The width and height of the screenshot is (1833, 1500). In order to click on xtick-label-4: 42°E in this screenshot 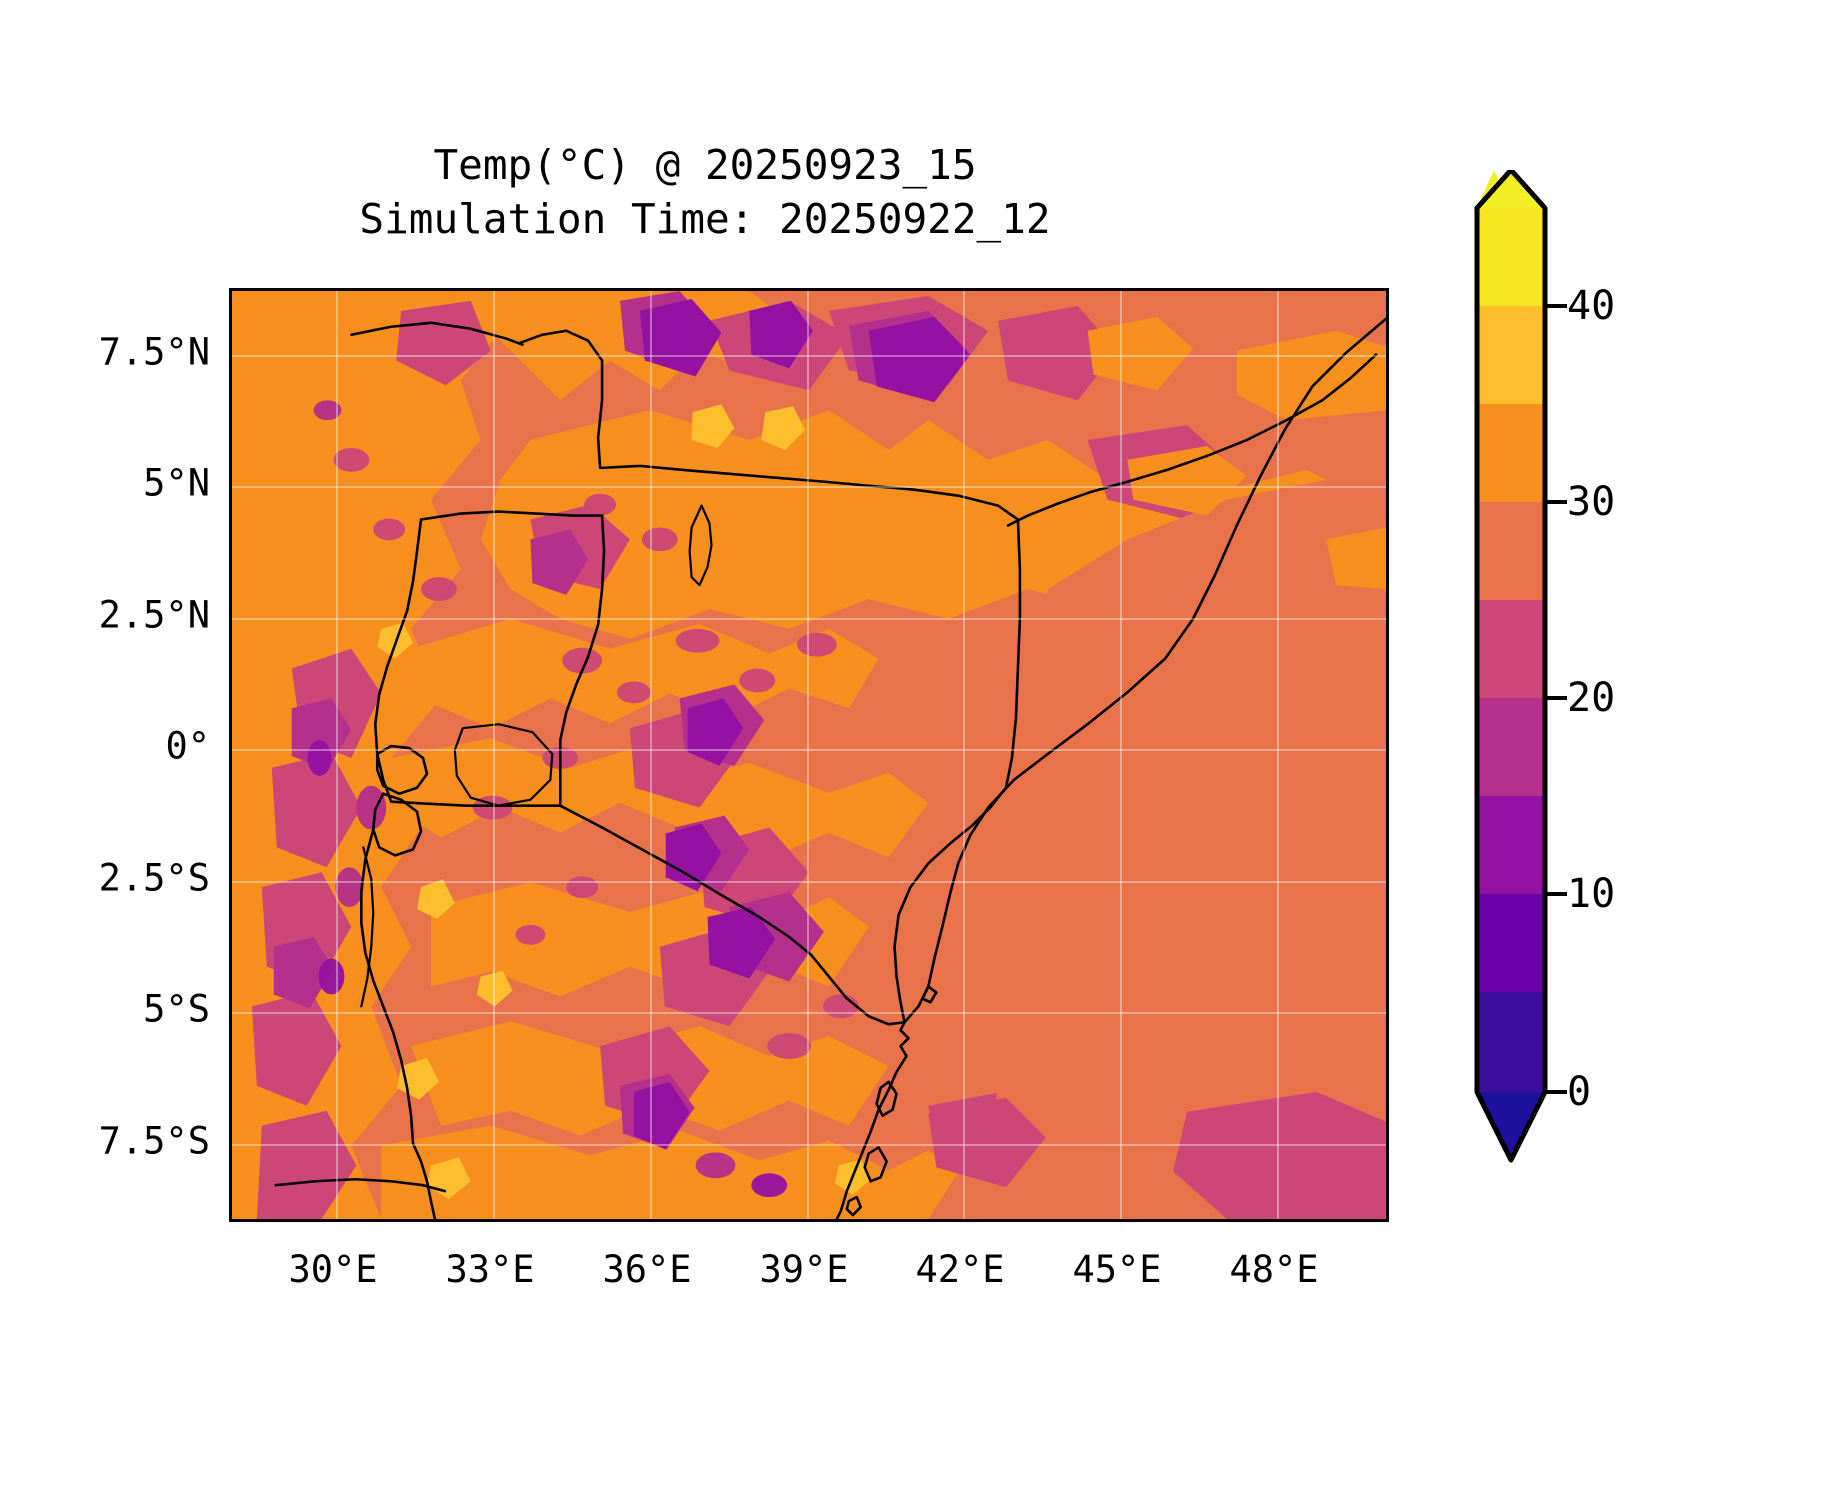, I will do `click(960, 1269)`.